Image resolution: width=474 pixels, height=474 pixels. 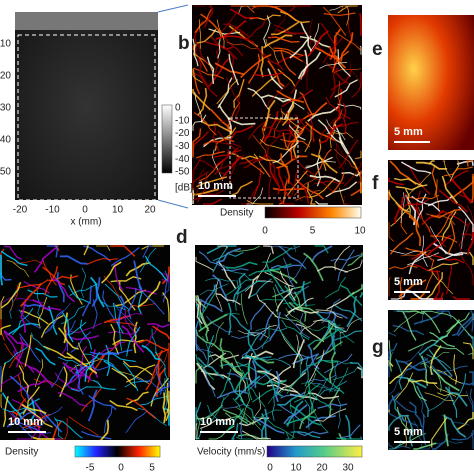 I want to click on signed-density-colorbar, so click(x=117, y=451).